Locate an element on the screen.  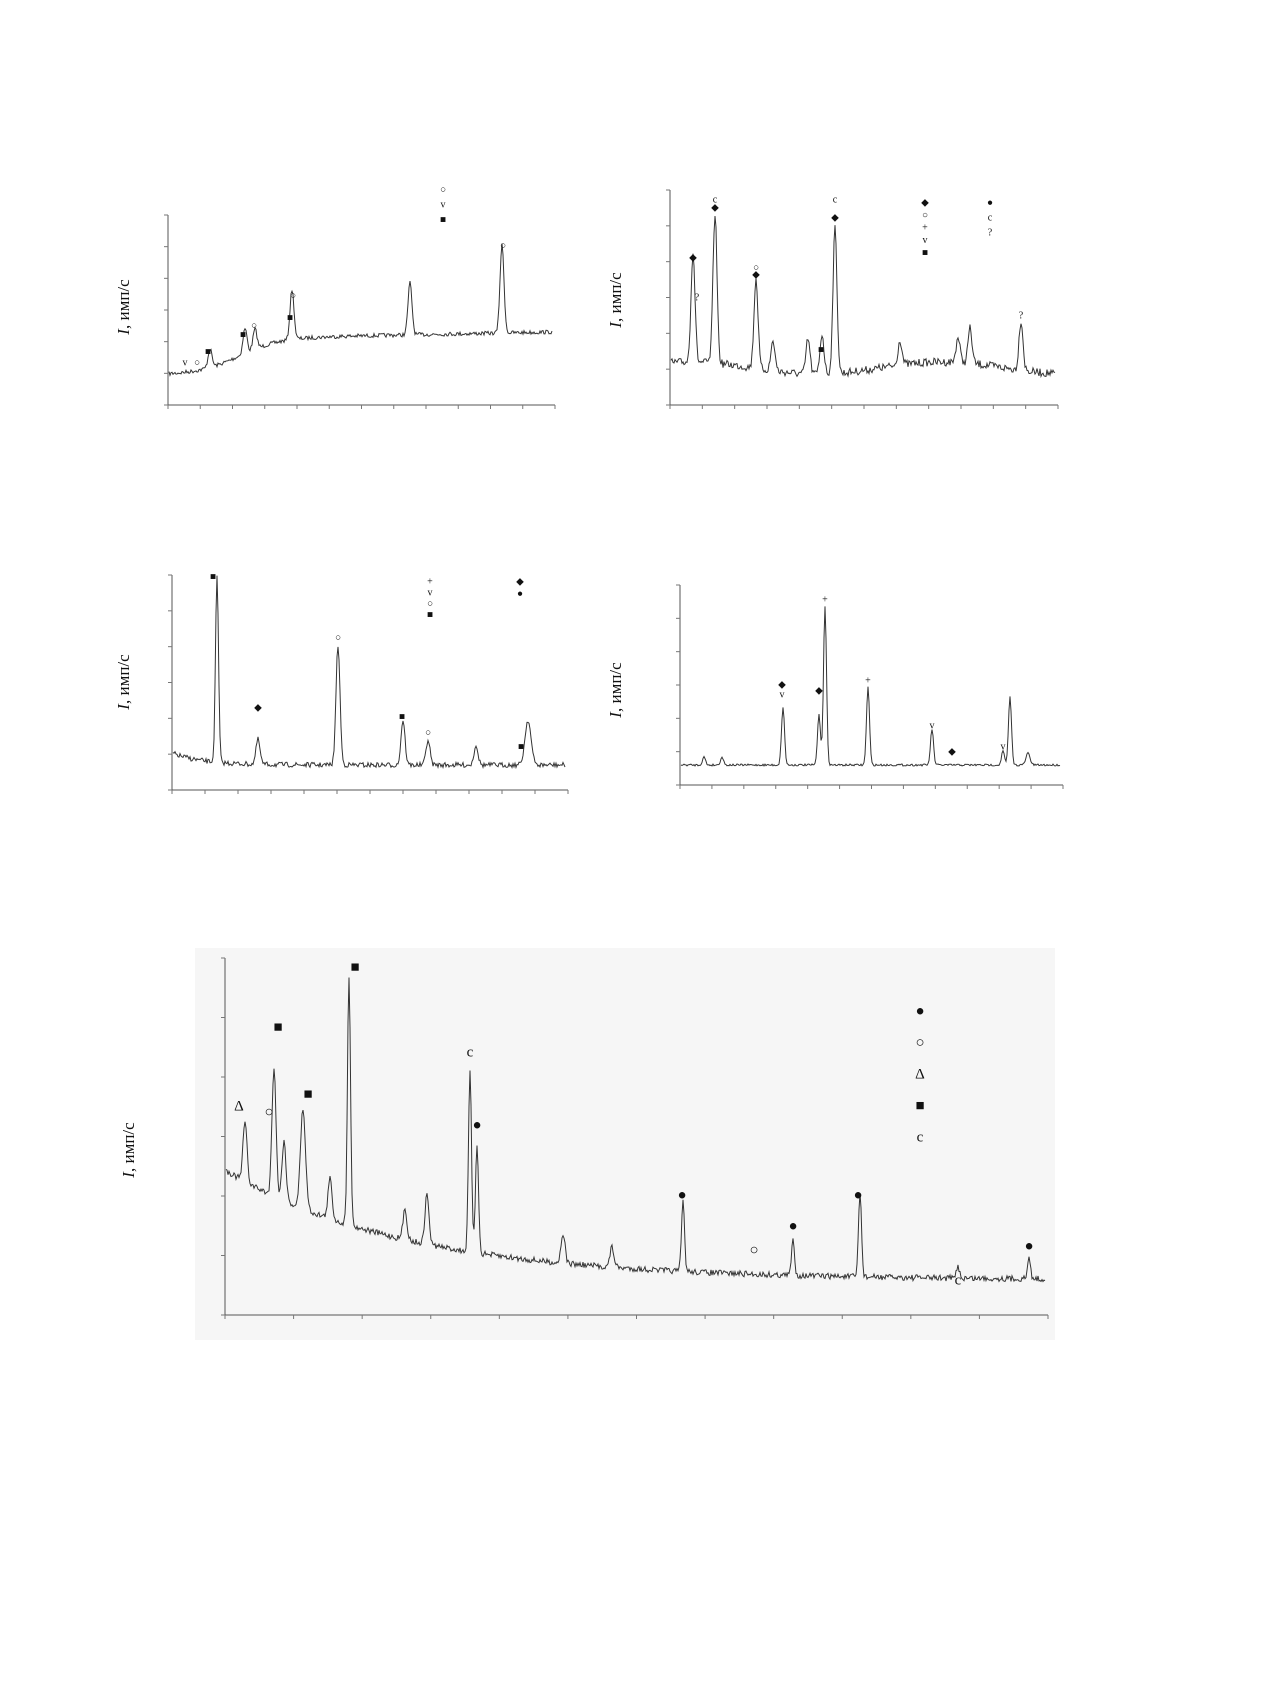
legend-symbol: ? is located at coordinates (990, 232).